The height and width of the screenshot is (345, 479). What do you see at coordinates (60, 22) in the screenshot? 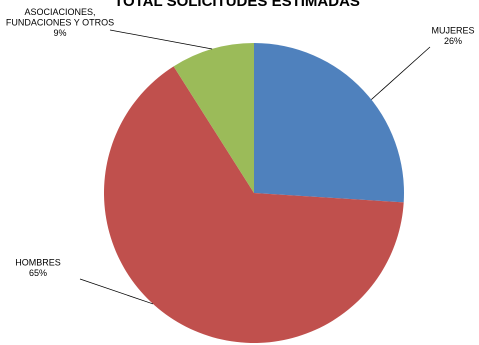
I see `slice-label-2: ASOCIACIONES, FUNDACIONES Y OTROS 9%` at bounding box center [60, 22].